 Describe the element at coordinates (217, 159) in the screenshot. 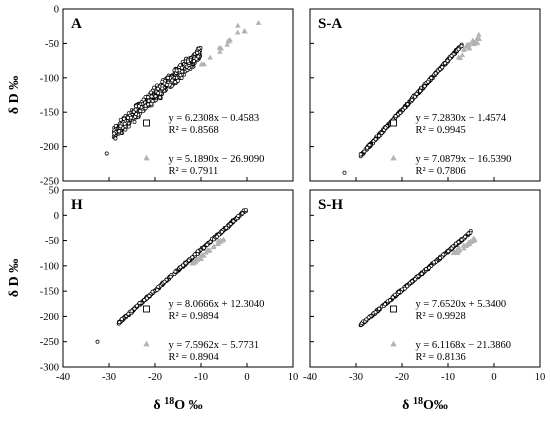

I see `legend-equation: y = 5.1890x − 26.9090` at that location.